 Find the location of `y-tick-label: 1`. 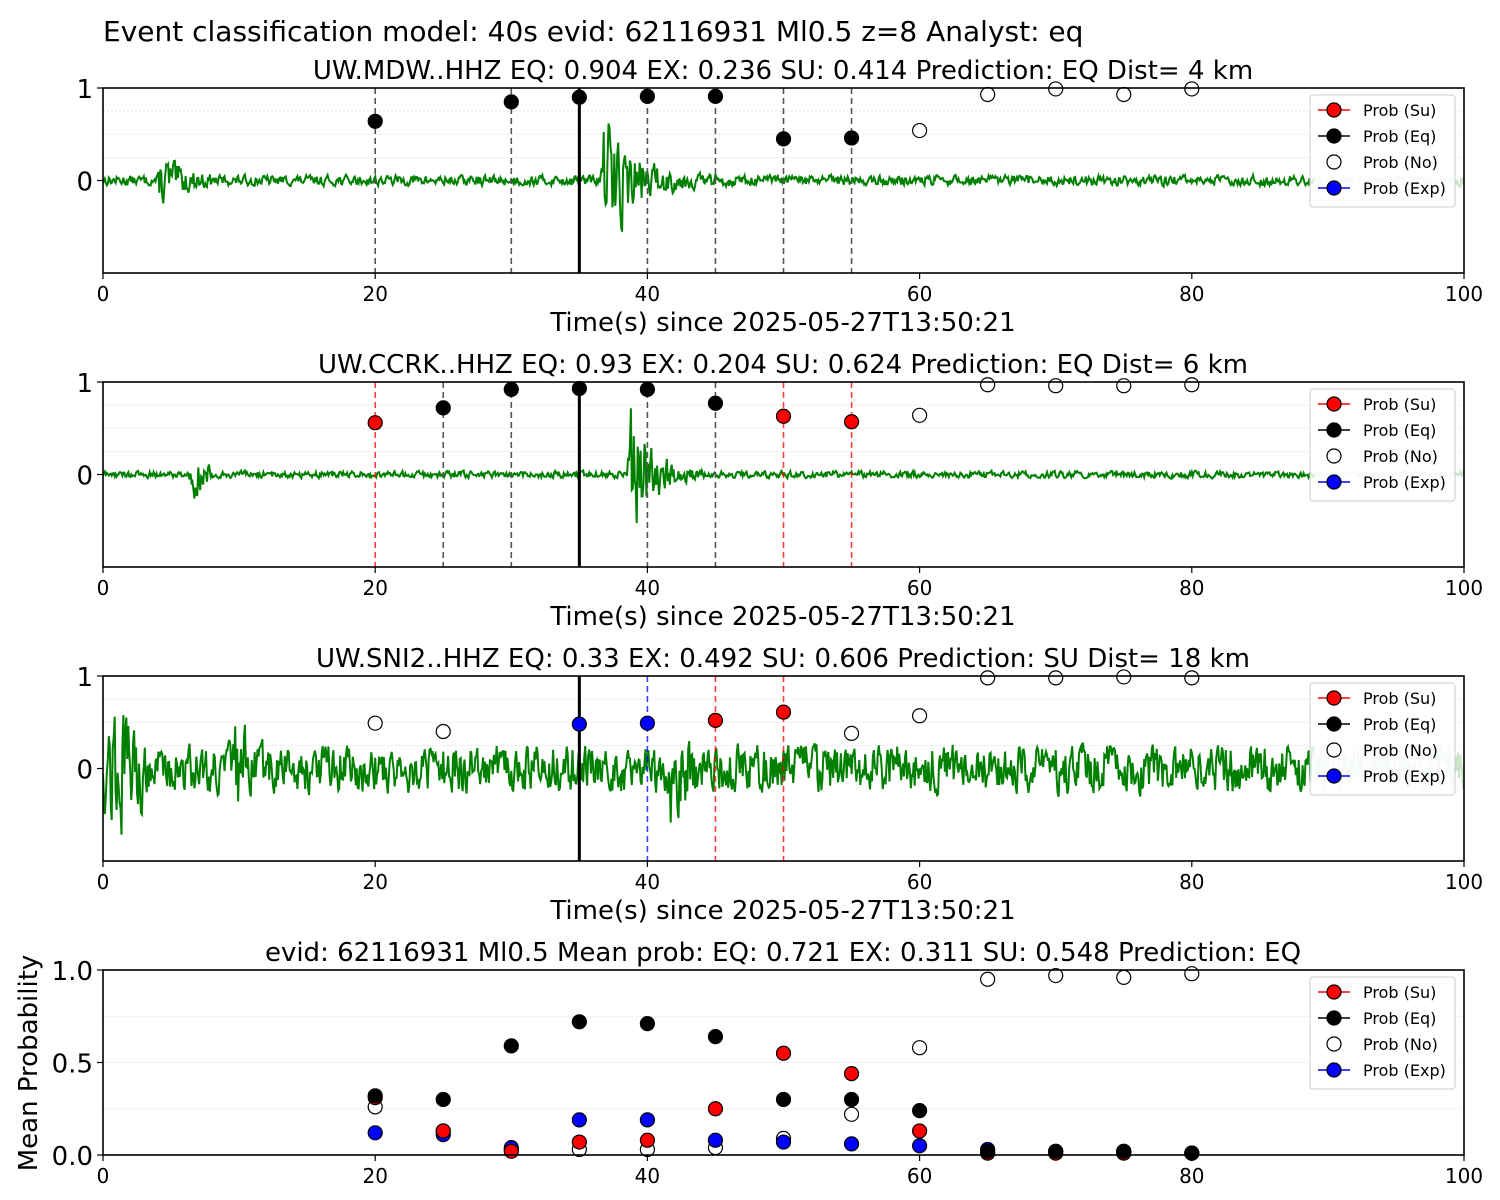

y-tick-label: 1 is located at coordinates (84, 90).